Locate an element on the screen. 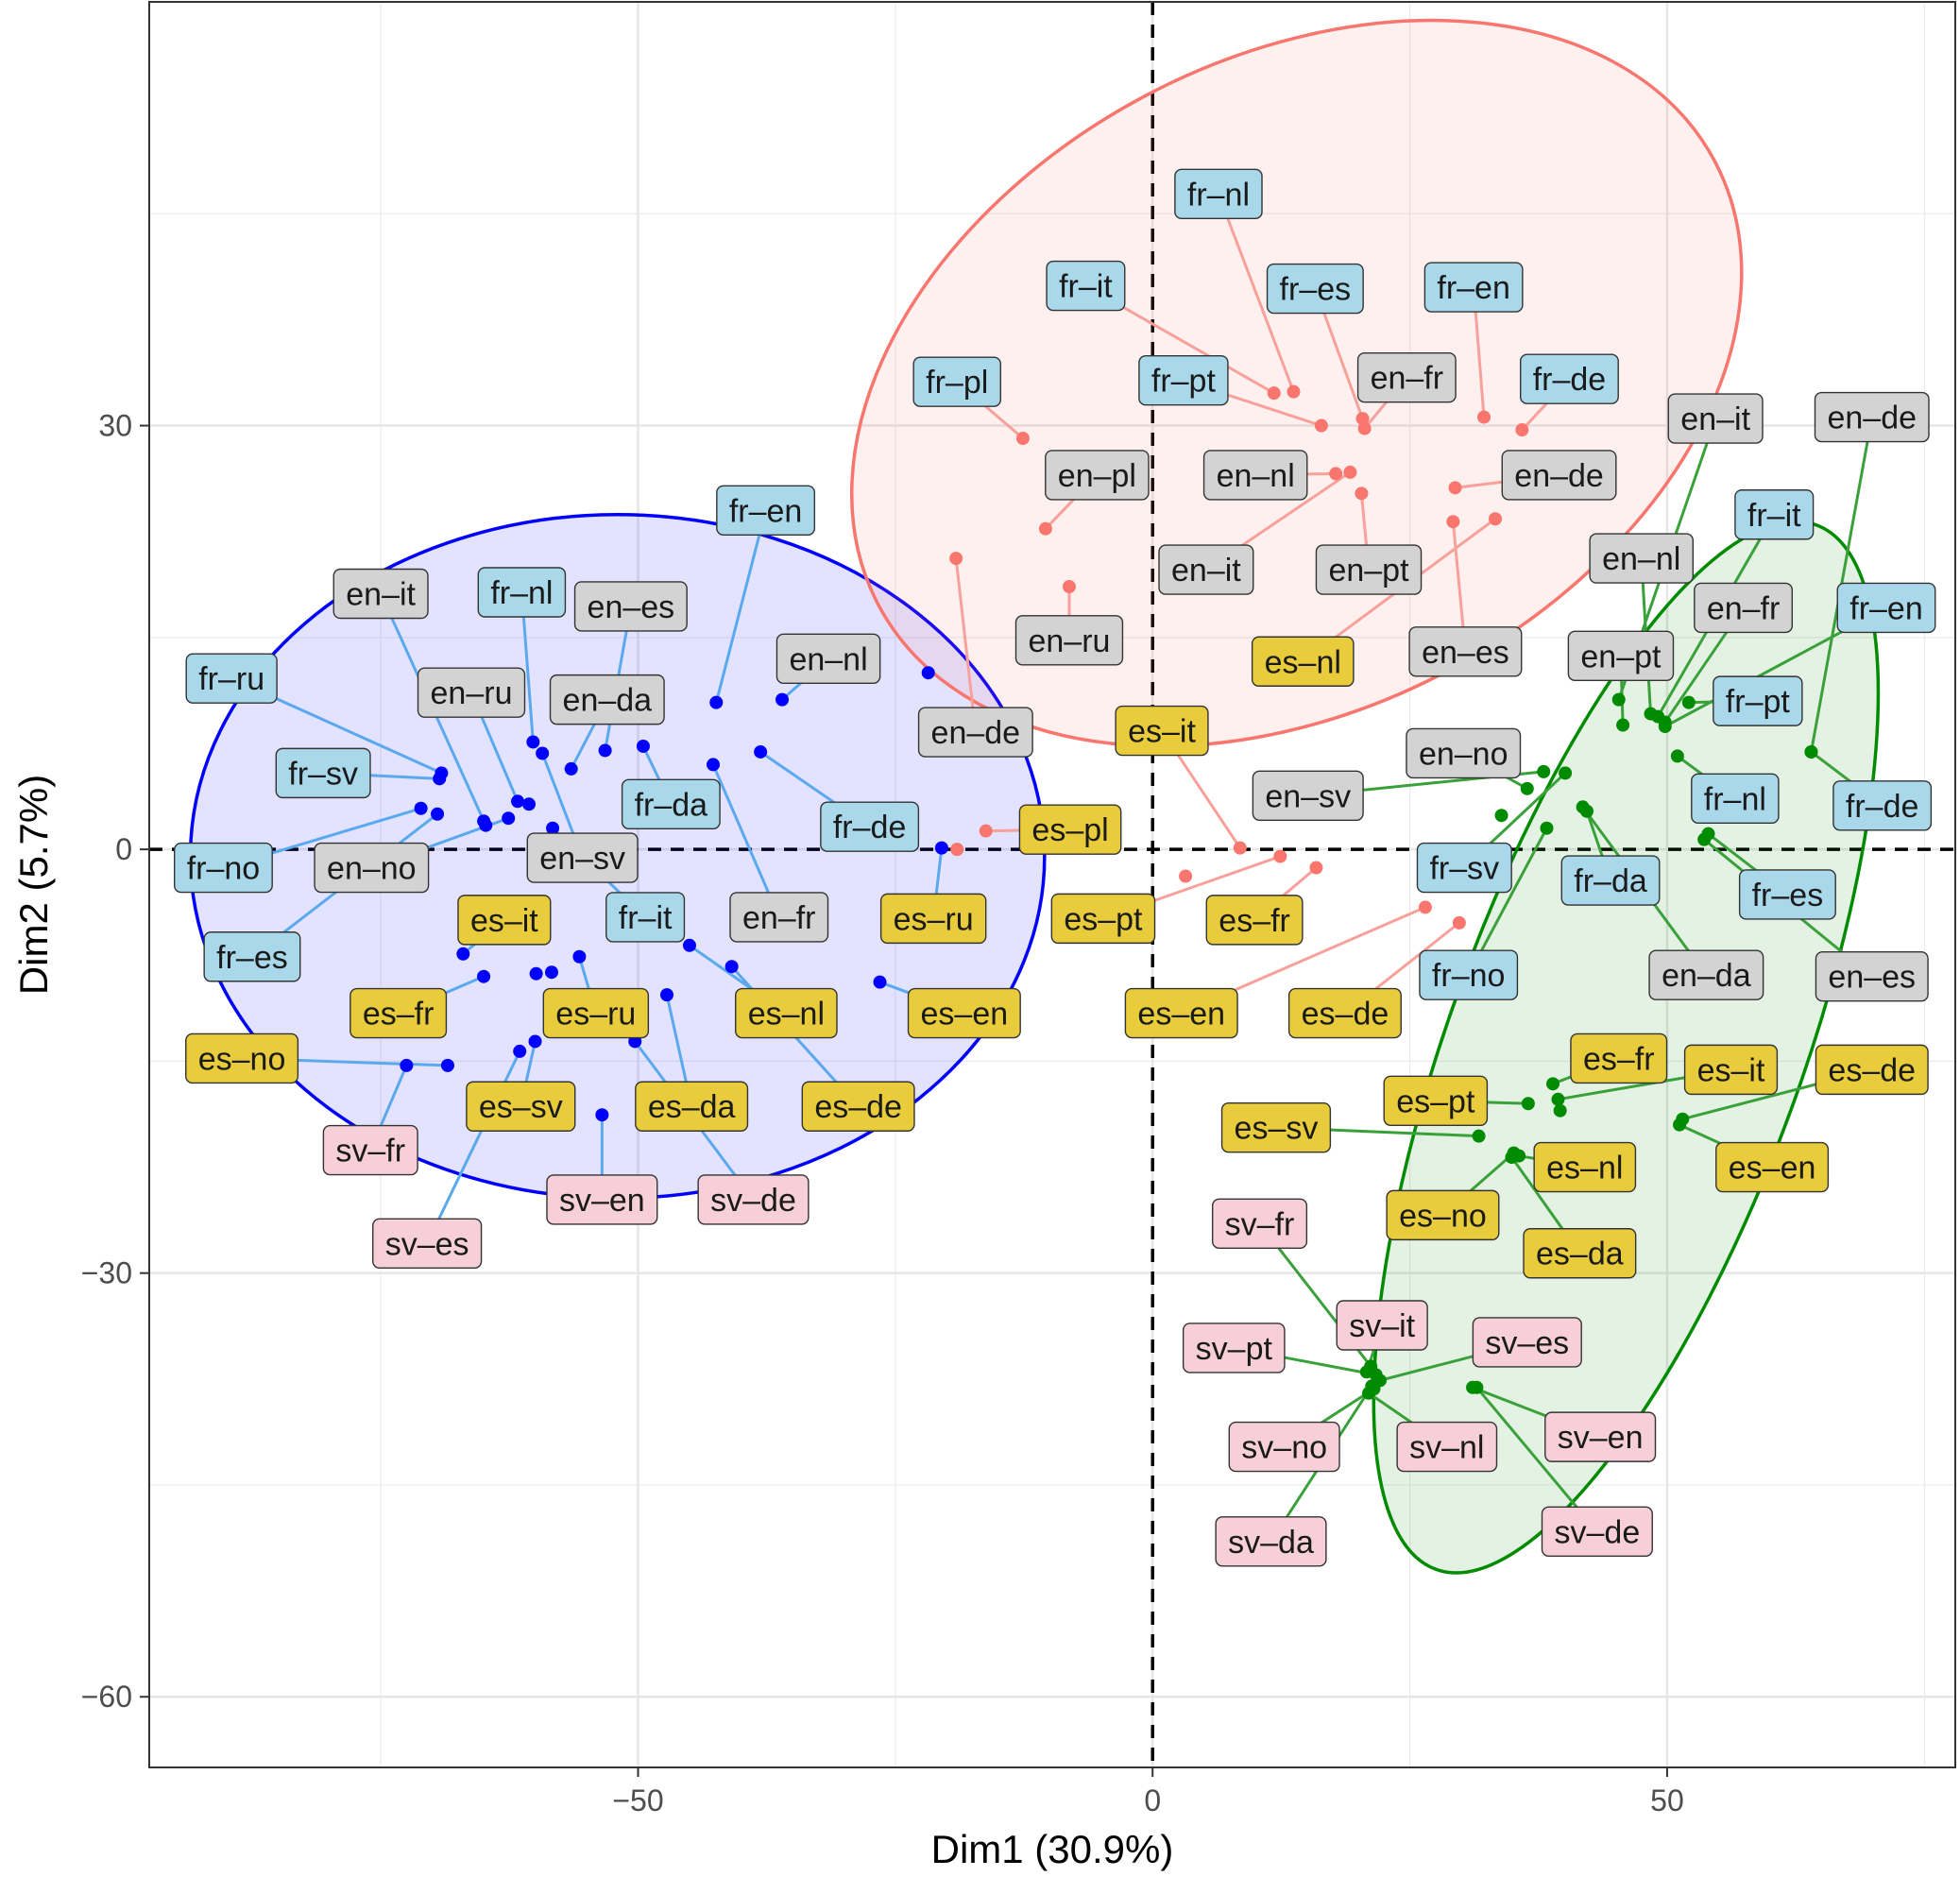  point-label-text: fr–nl is located at coordinates (1218, 195).